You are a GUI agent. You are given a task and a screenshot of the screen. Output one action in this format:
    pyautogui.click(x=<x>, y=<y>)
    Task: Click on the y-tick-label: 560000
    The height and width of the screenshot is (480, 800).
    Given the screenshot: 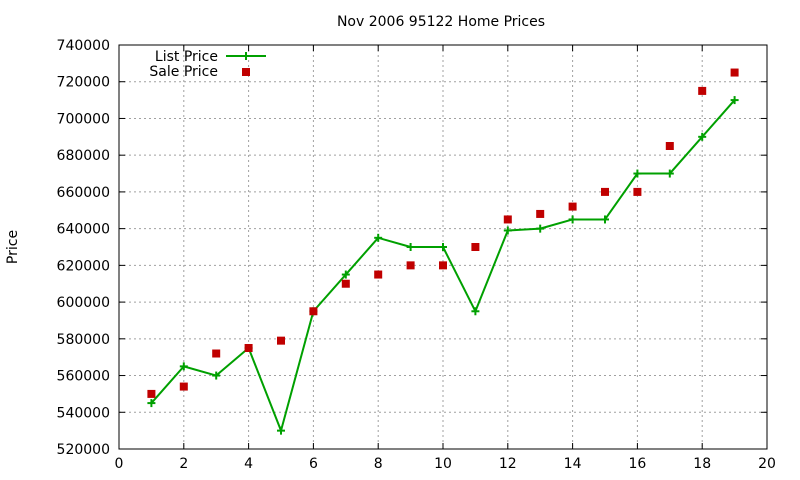 What is the action you would take?
    pyautogui.click(x=83, y=377)
    